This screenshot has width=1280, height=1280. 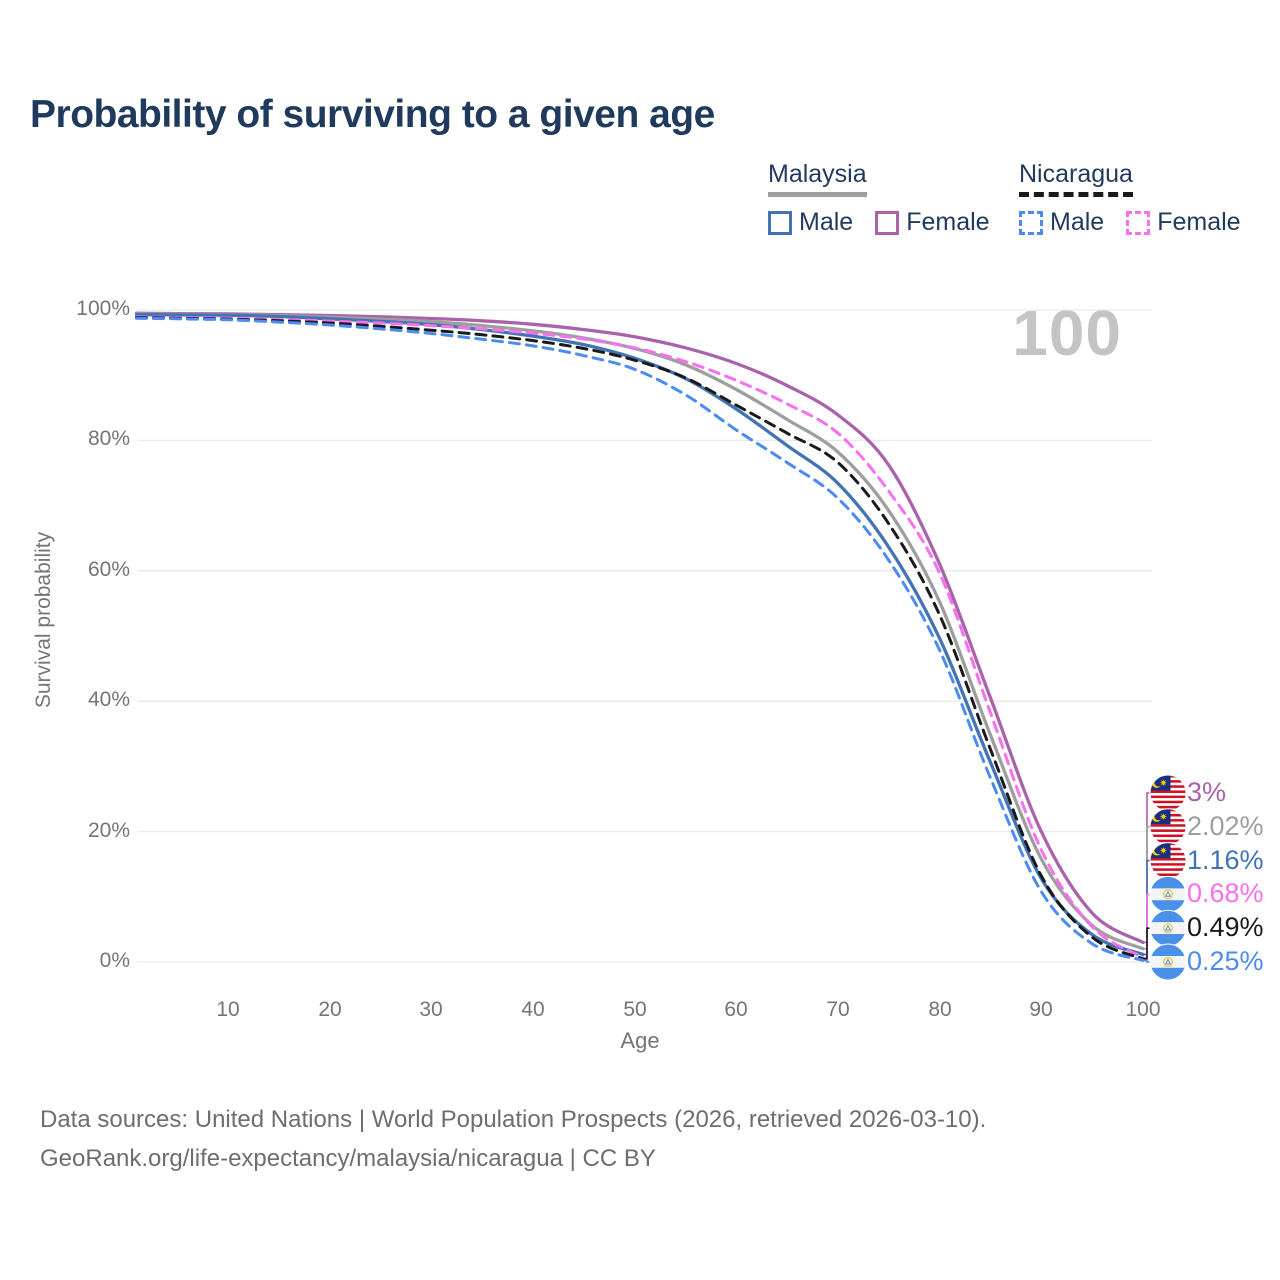 I want to click on malaysia-male-swatch-icon, so click(x=780, y=222).